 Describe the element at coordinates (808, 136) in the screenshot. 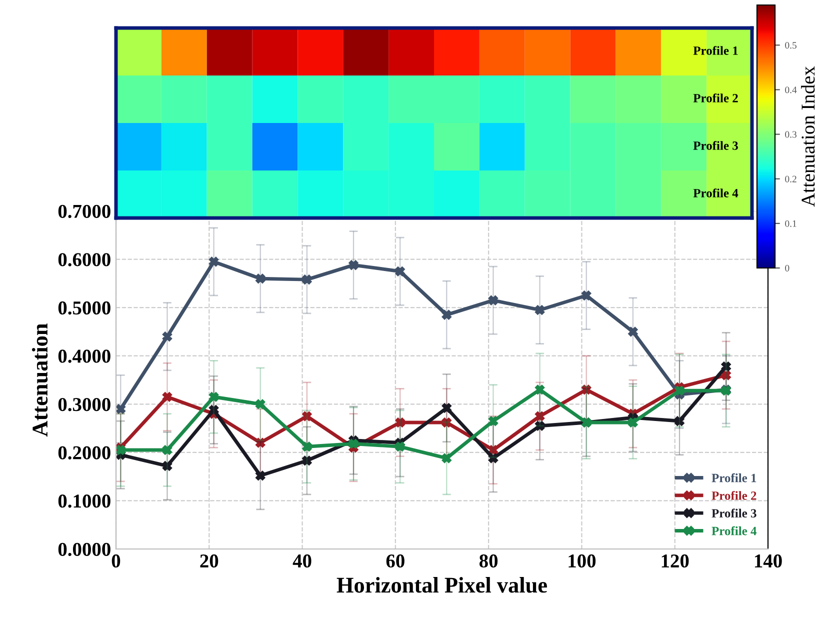

I see `color-bar-title: Attenuation Index` at that location.